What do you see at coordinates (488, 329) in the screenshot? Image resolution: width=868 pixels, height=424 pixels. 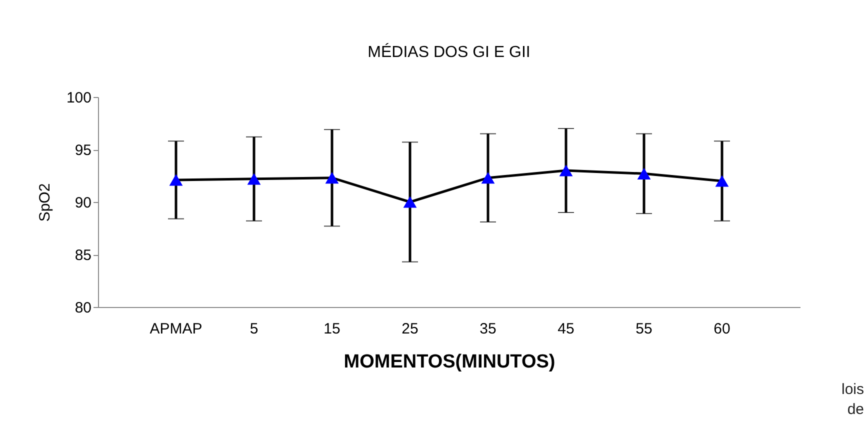 I see `x-tick-label: 35` at bounding box center [488, 329].